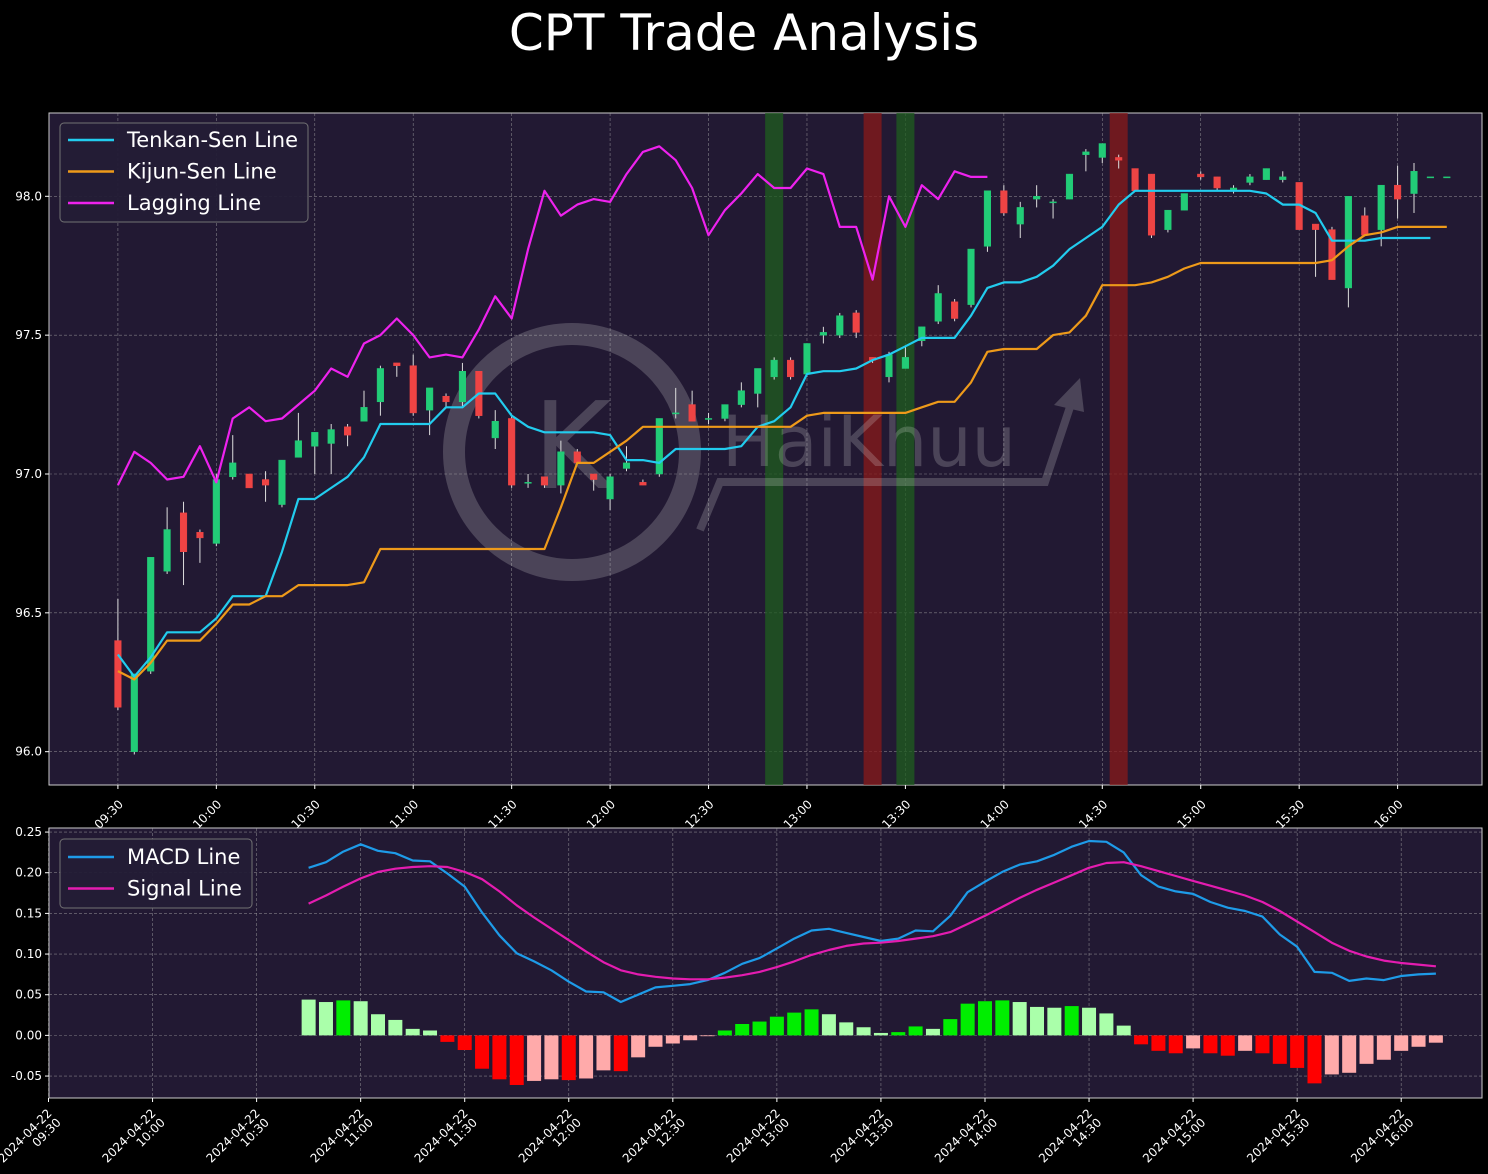 The height and width of the screenshot is (1174, 1488). Describe the element at coordinates (1093, 814) in the screenshot. I see `price-x-tick-label: 14:30` at that location.